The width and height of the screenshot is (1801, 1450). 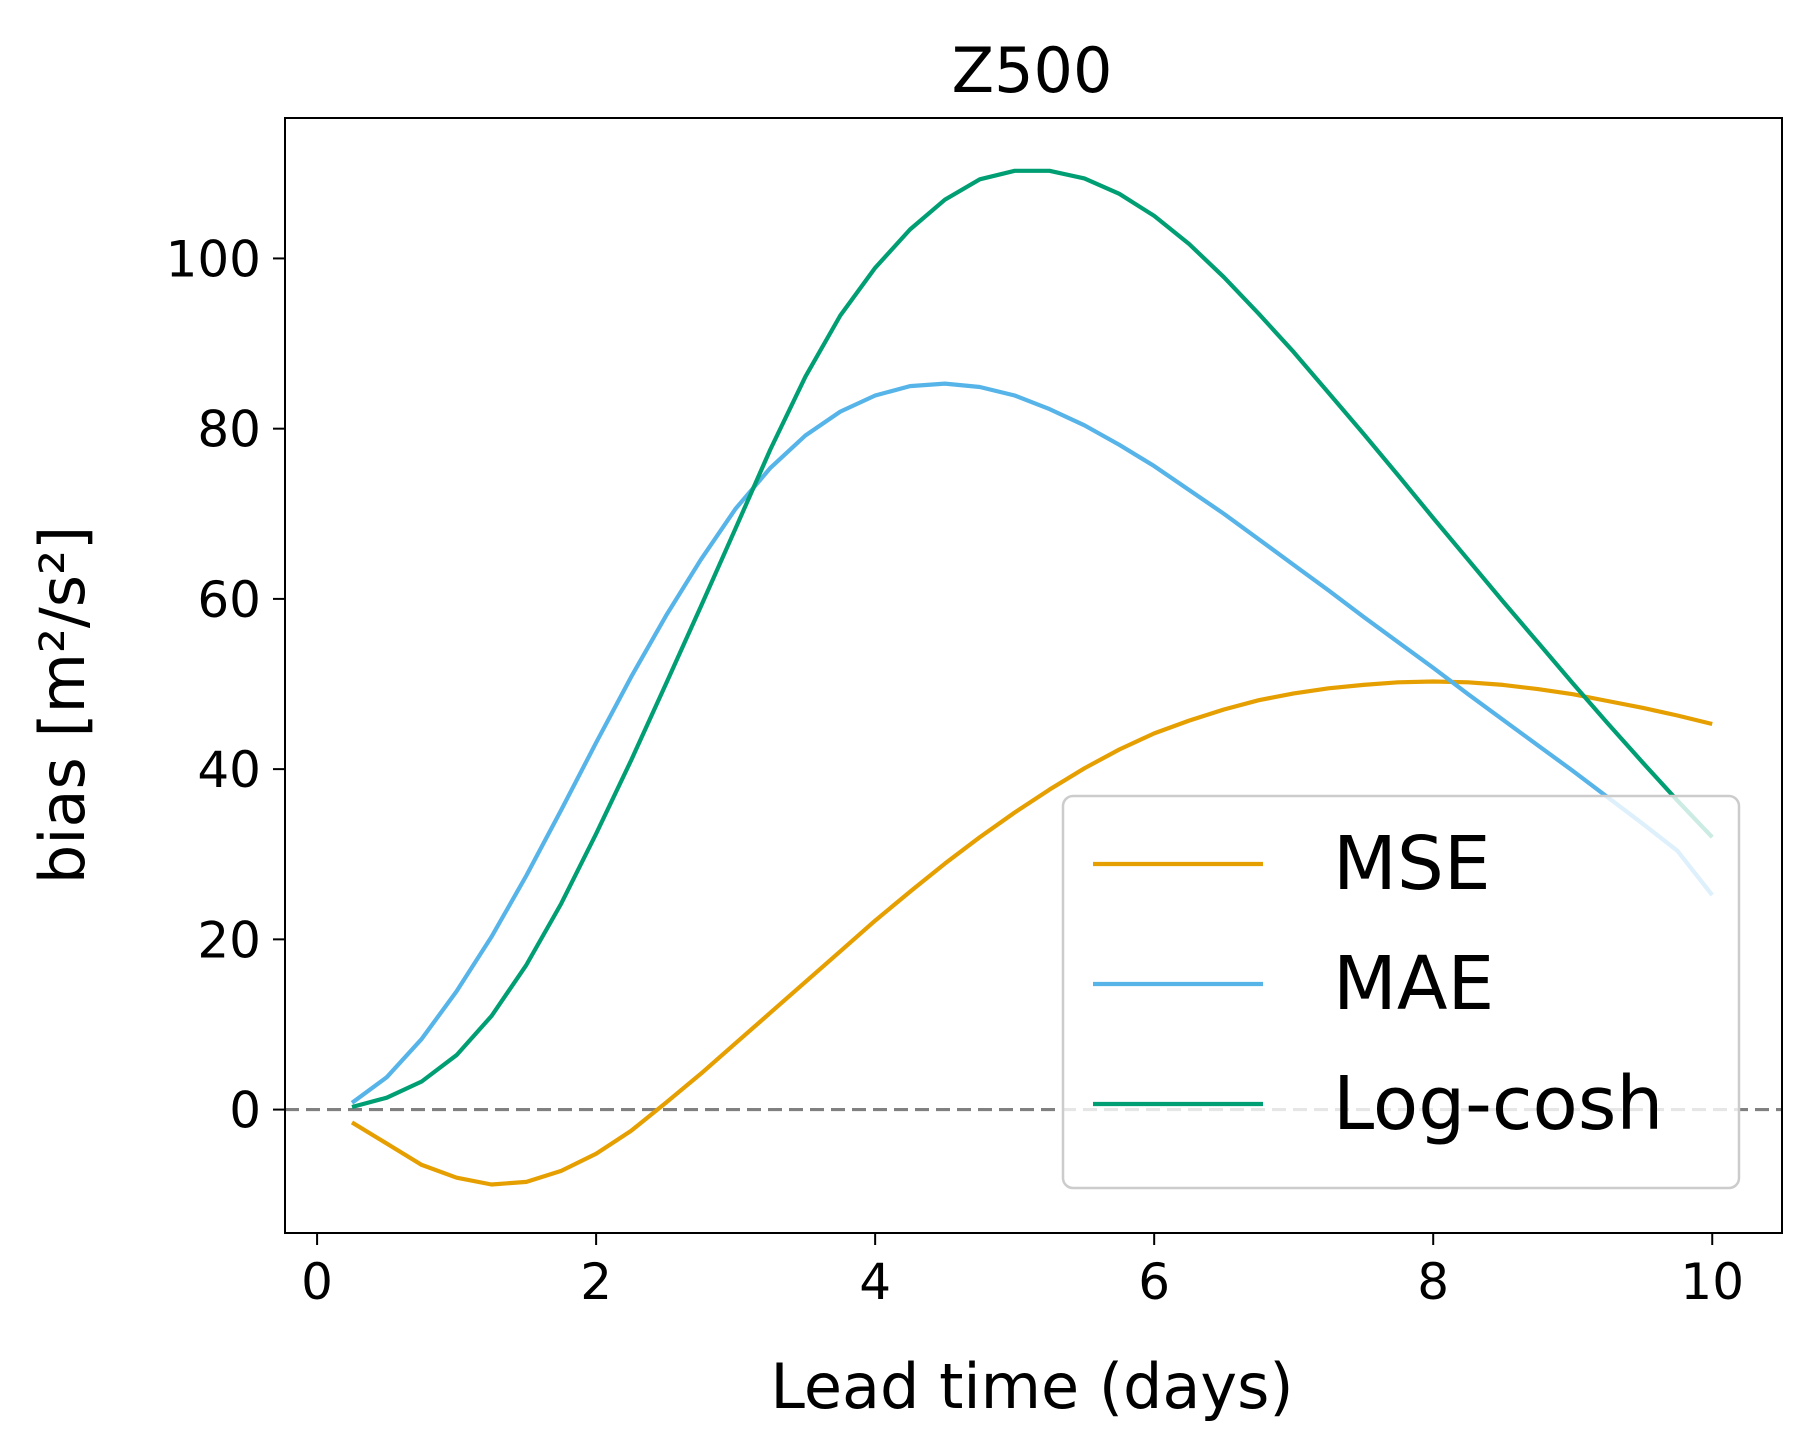 What do you see at coordinates (875, 1282) in the screenshot?
I see `x-tick-label: 4` at bounding box center [875, 1282].